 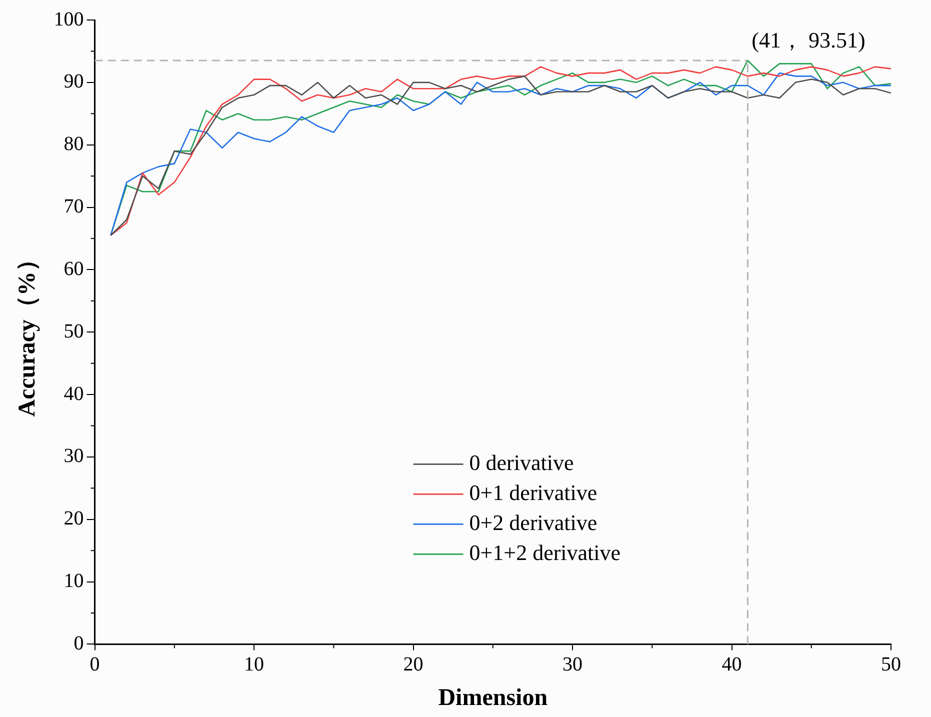 What do you see at coordinates (572, 664) in the screenshot?
I see `x-tick-label: 30` at bounding box center [572, 664].